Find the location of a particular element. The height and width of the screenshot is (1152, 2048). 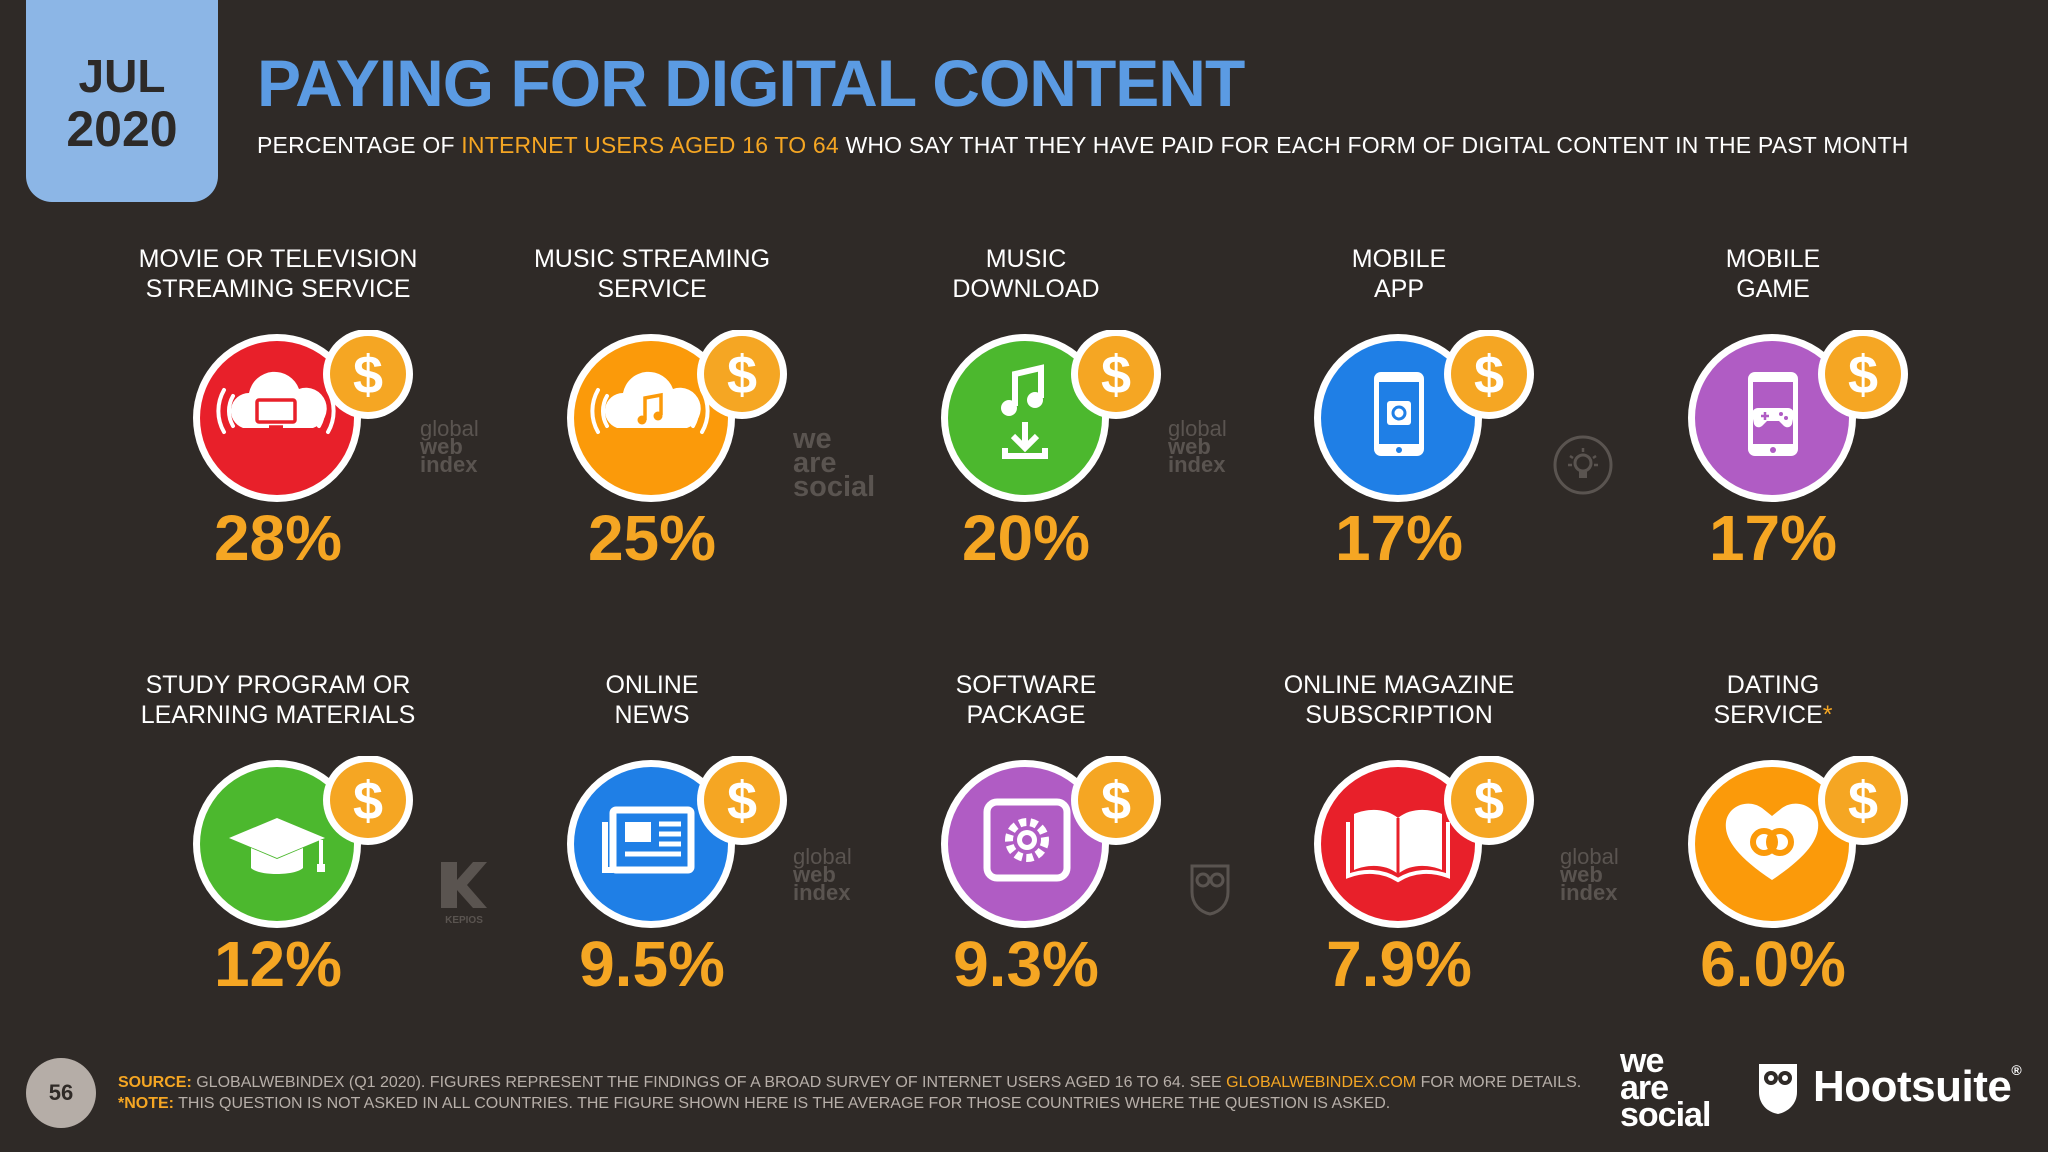

we-are-social-logo: we are social is located at coordinates (1665, 1088).